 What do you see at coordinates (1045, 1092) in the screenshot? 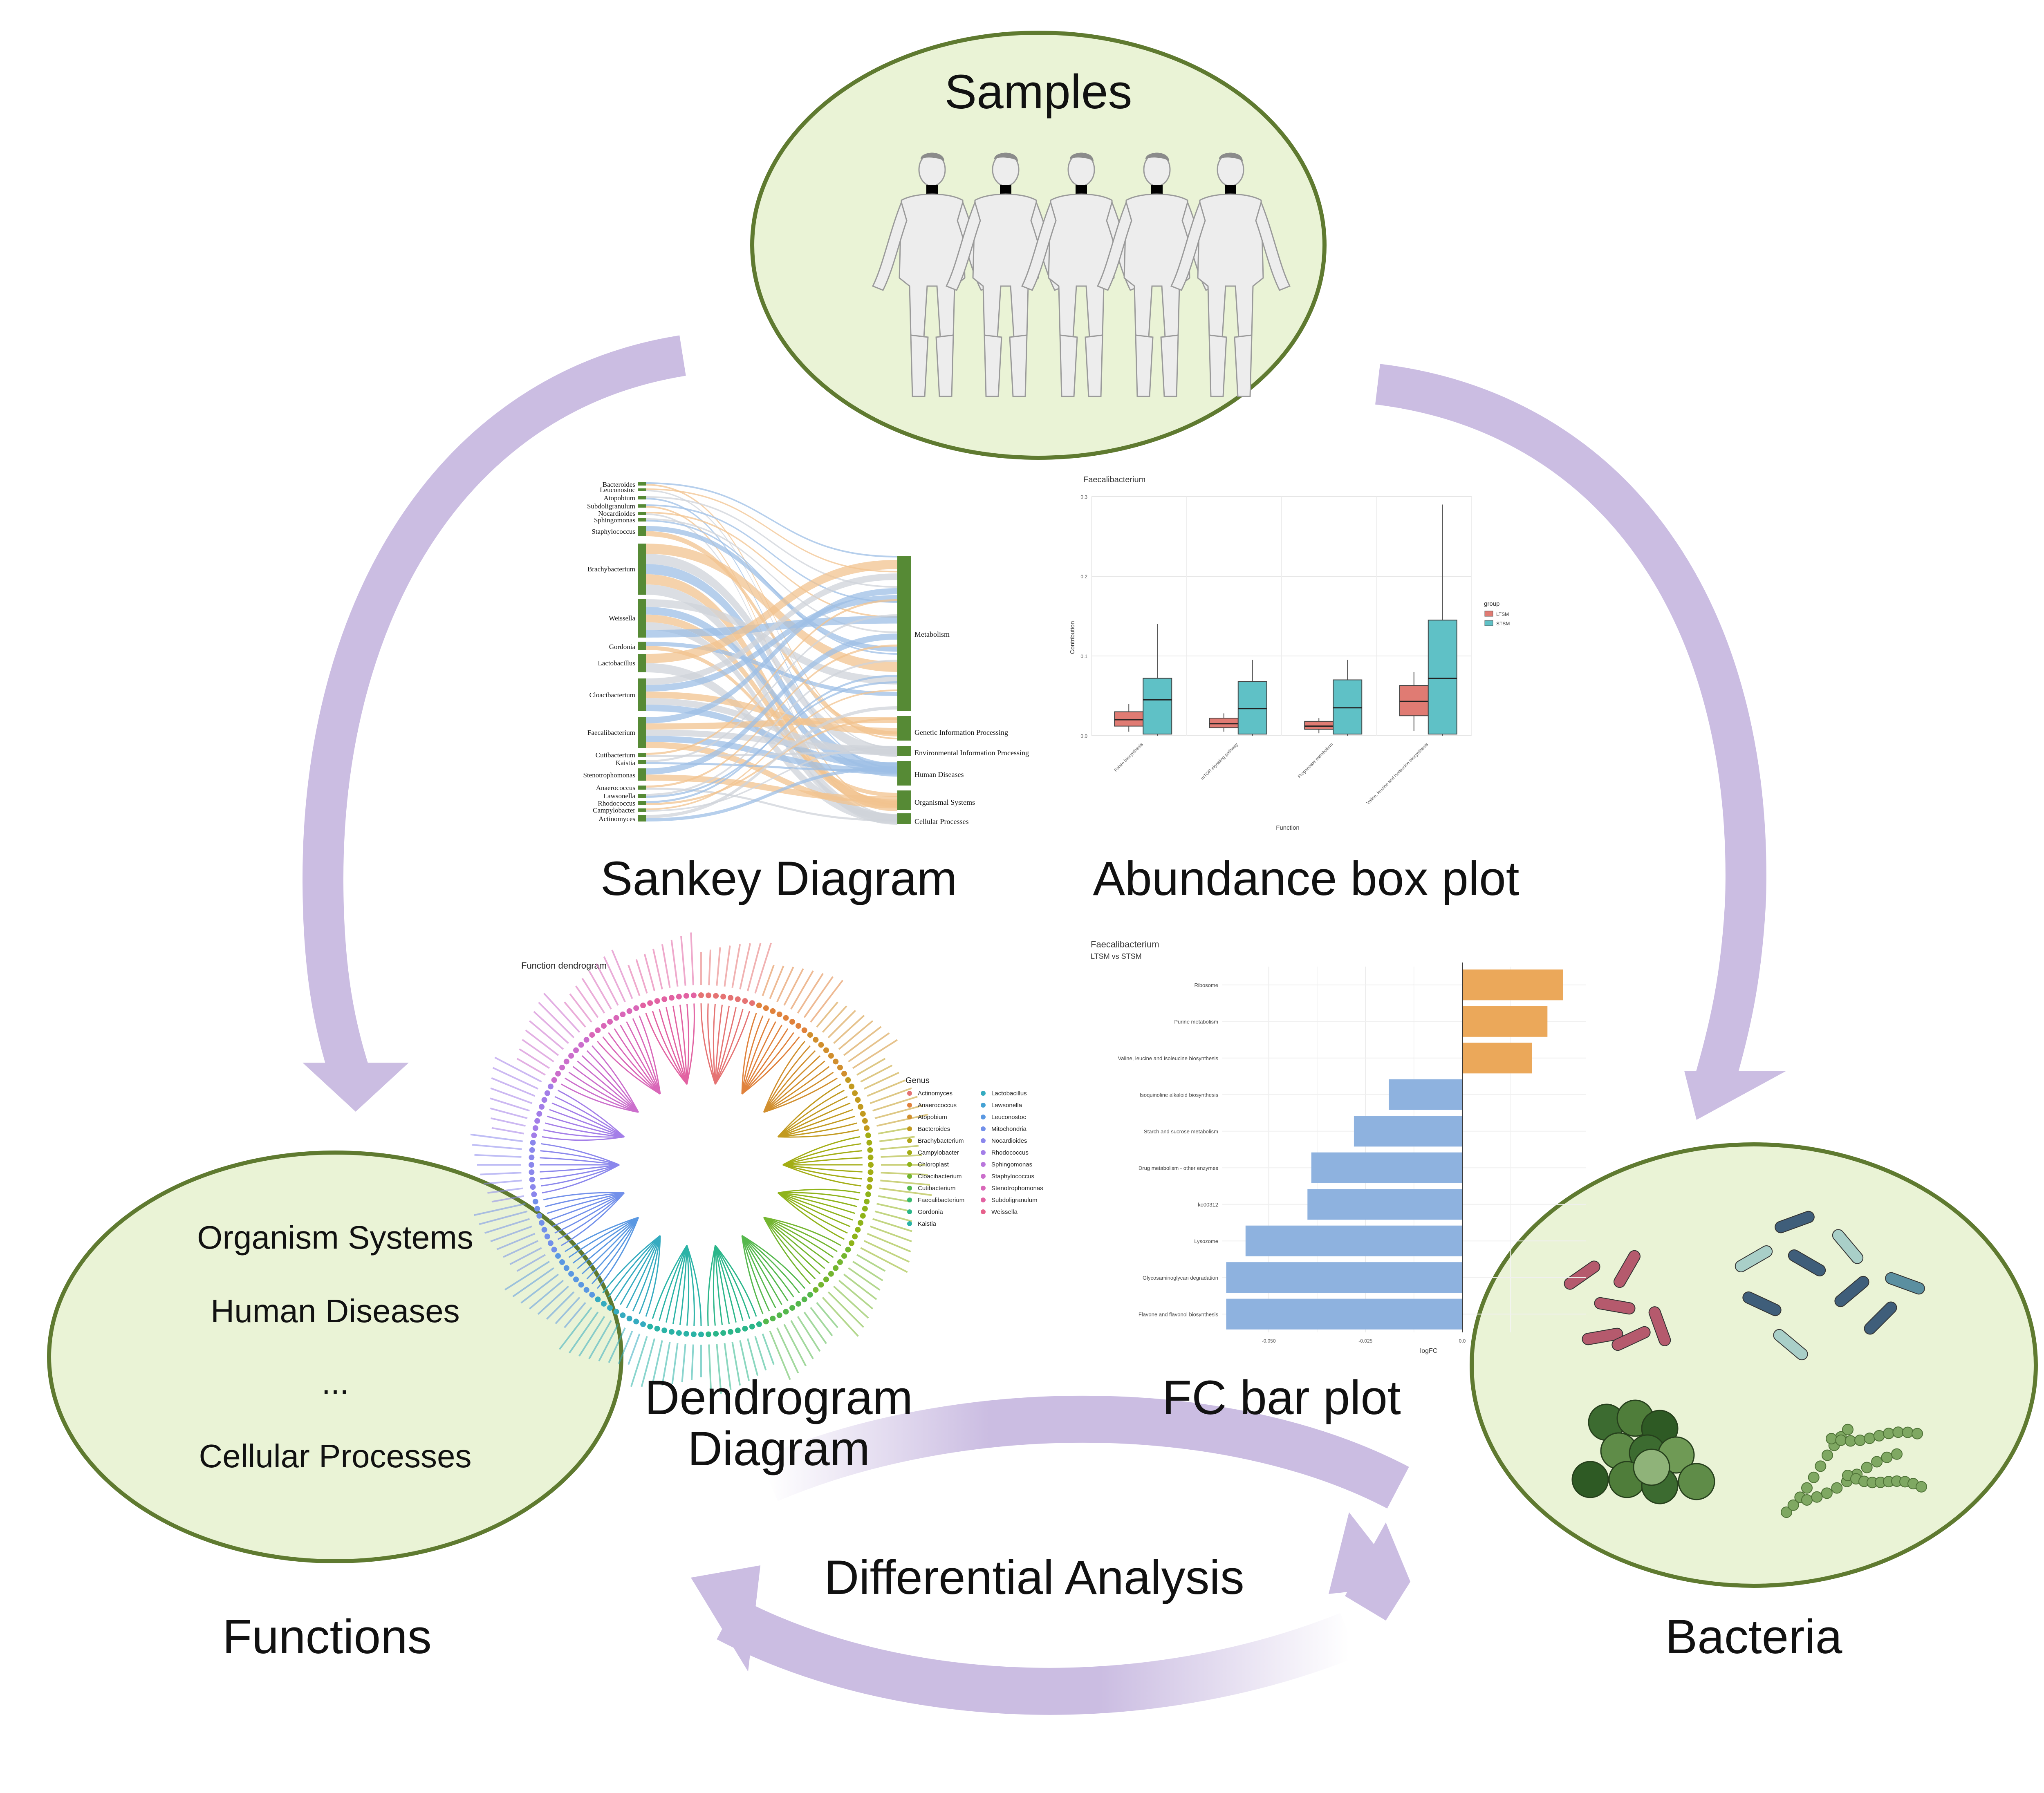
I see `arrow-heads` at bounding box center [1045, 1092].